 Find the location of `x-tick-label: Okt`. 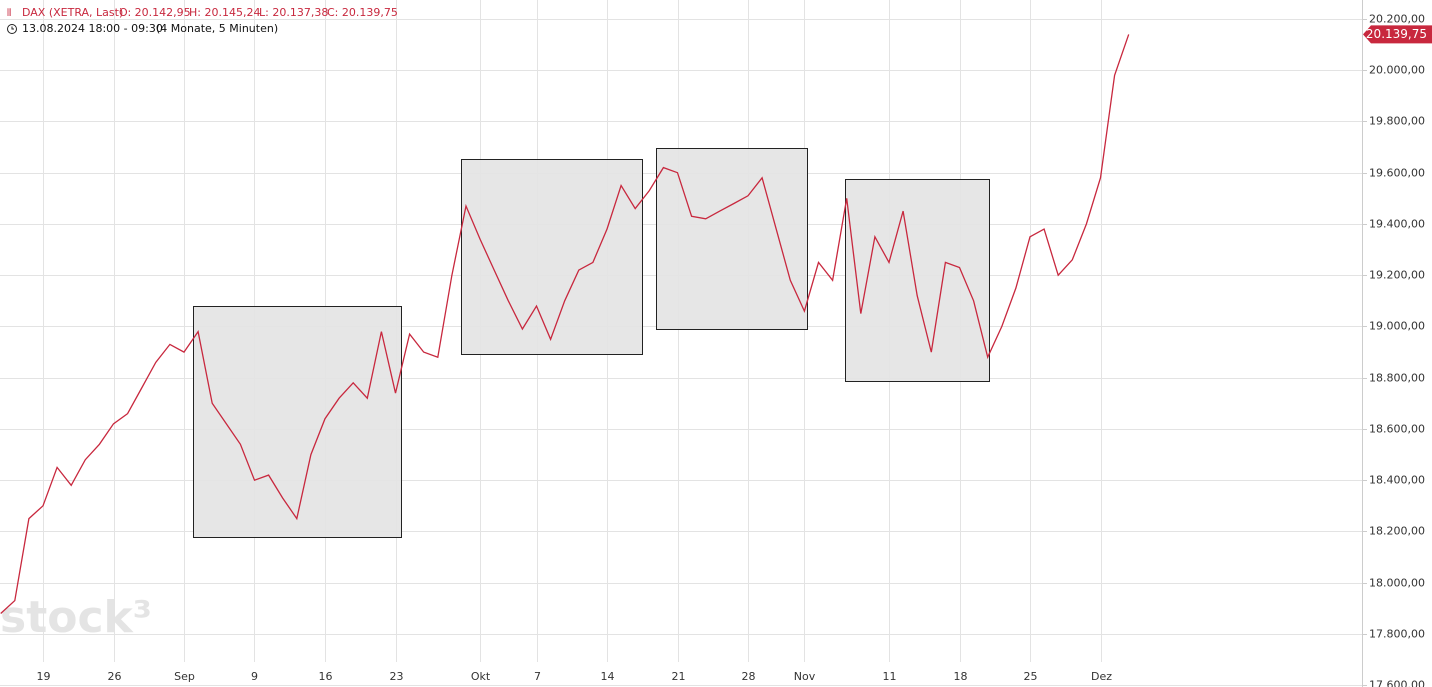

x-tick-label: Okt is located at coordinates (481, 676).